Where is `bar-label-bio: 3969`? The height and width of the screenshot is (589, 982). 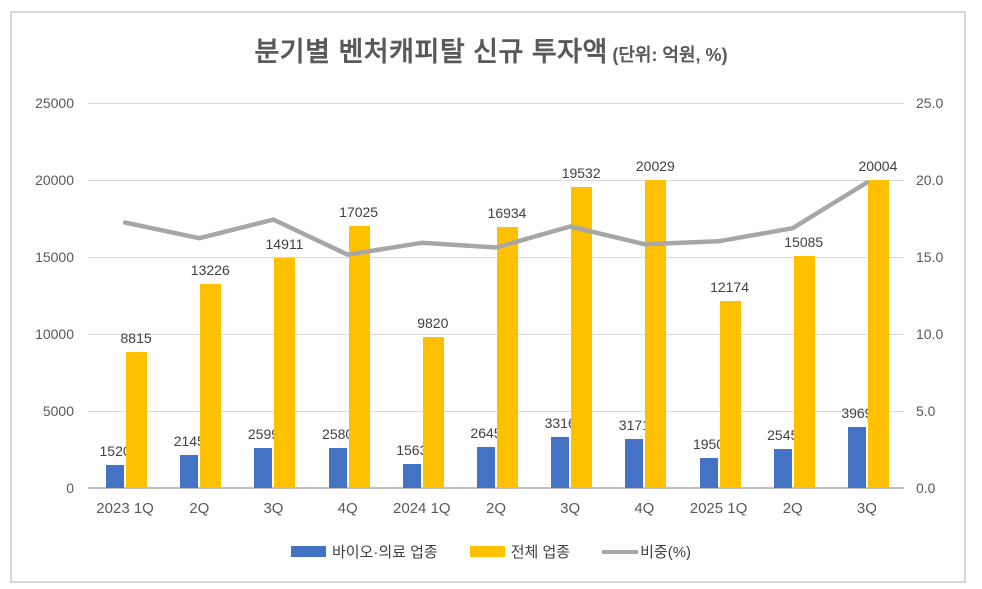
bar-label-bio: 3969 is located at coordinates (857, 412).